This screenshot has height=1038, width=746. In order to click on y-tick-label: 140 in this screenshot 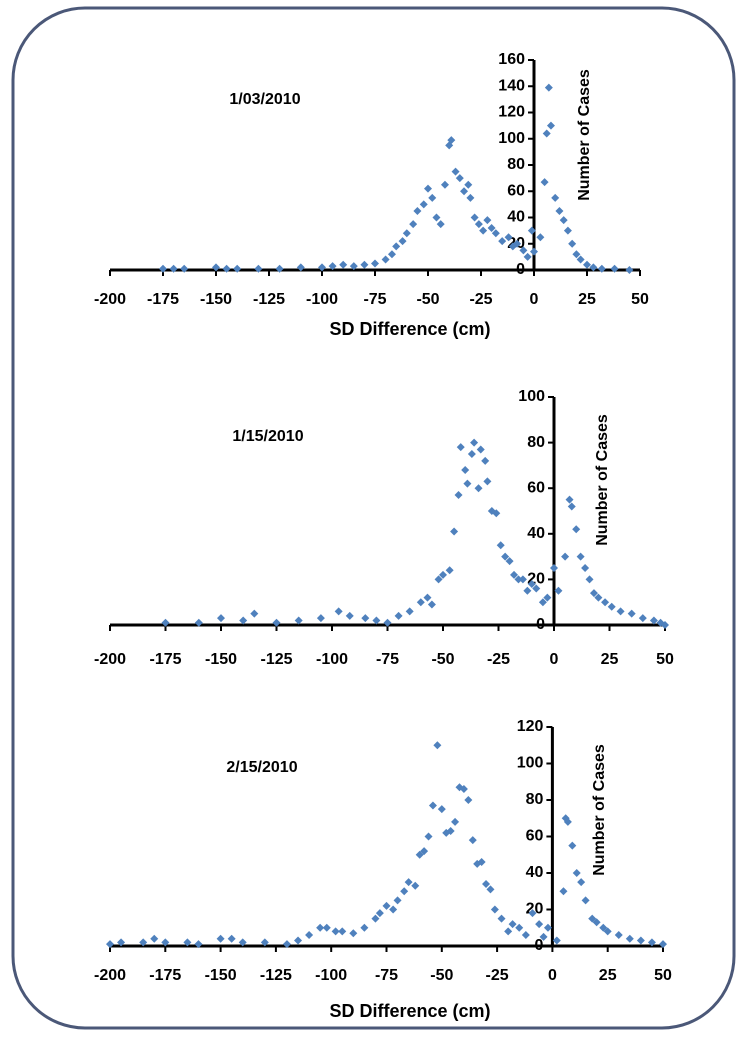, I will do `click(511, 85)`.